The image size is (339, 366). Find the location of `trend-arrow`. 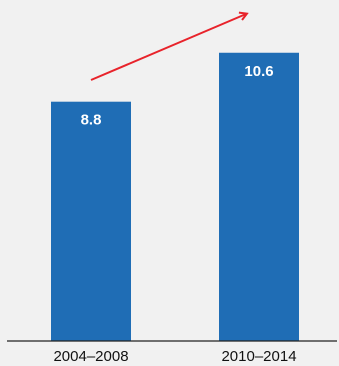

trend-arrow is located at coordinates (168, 47).